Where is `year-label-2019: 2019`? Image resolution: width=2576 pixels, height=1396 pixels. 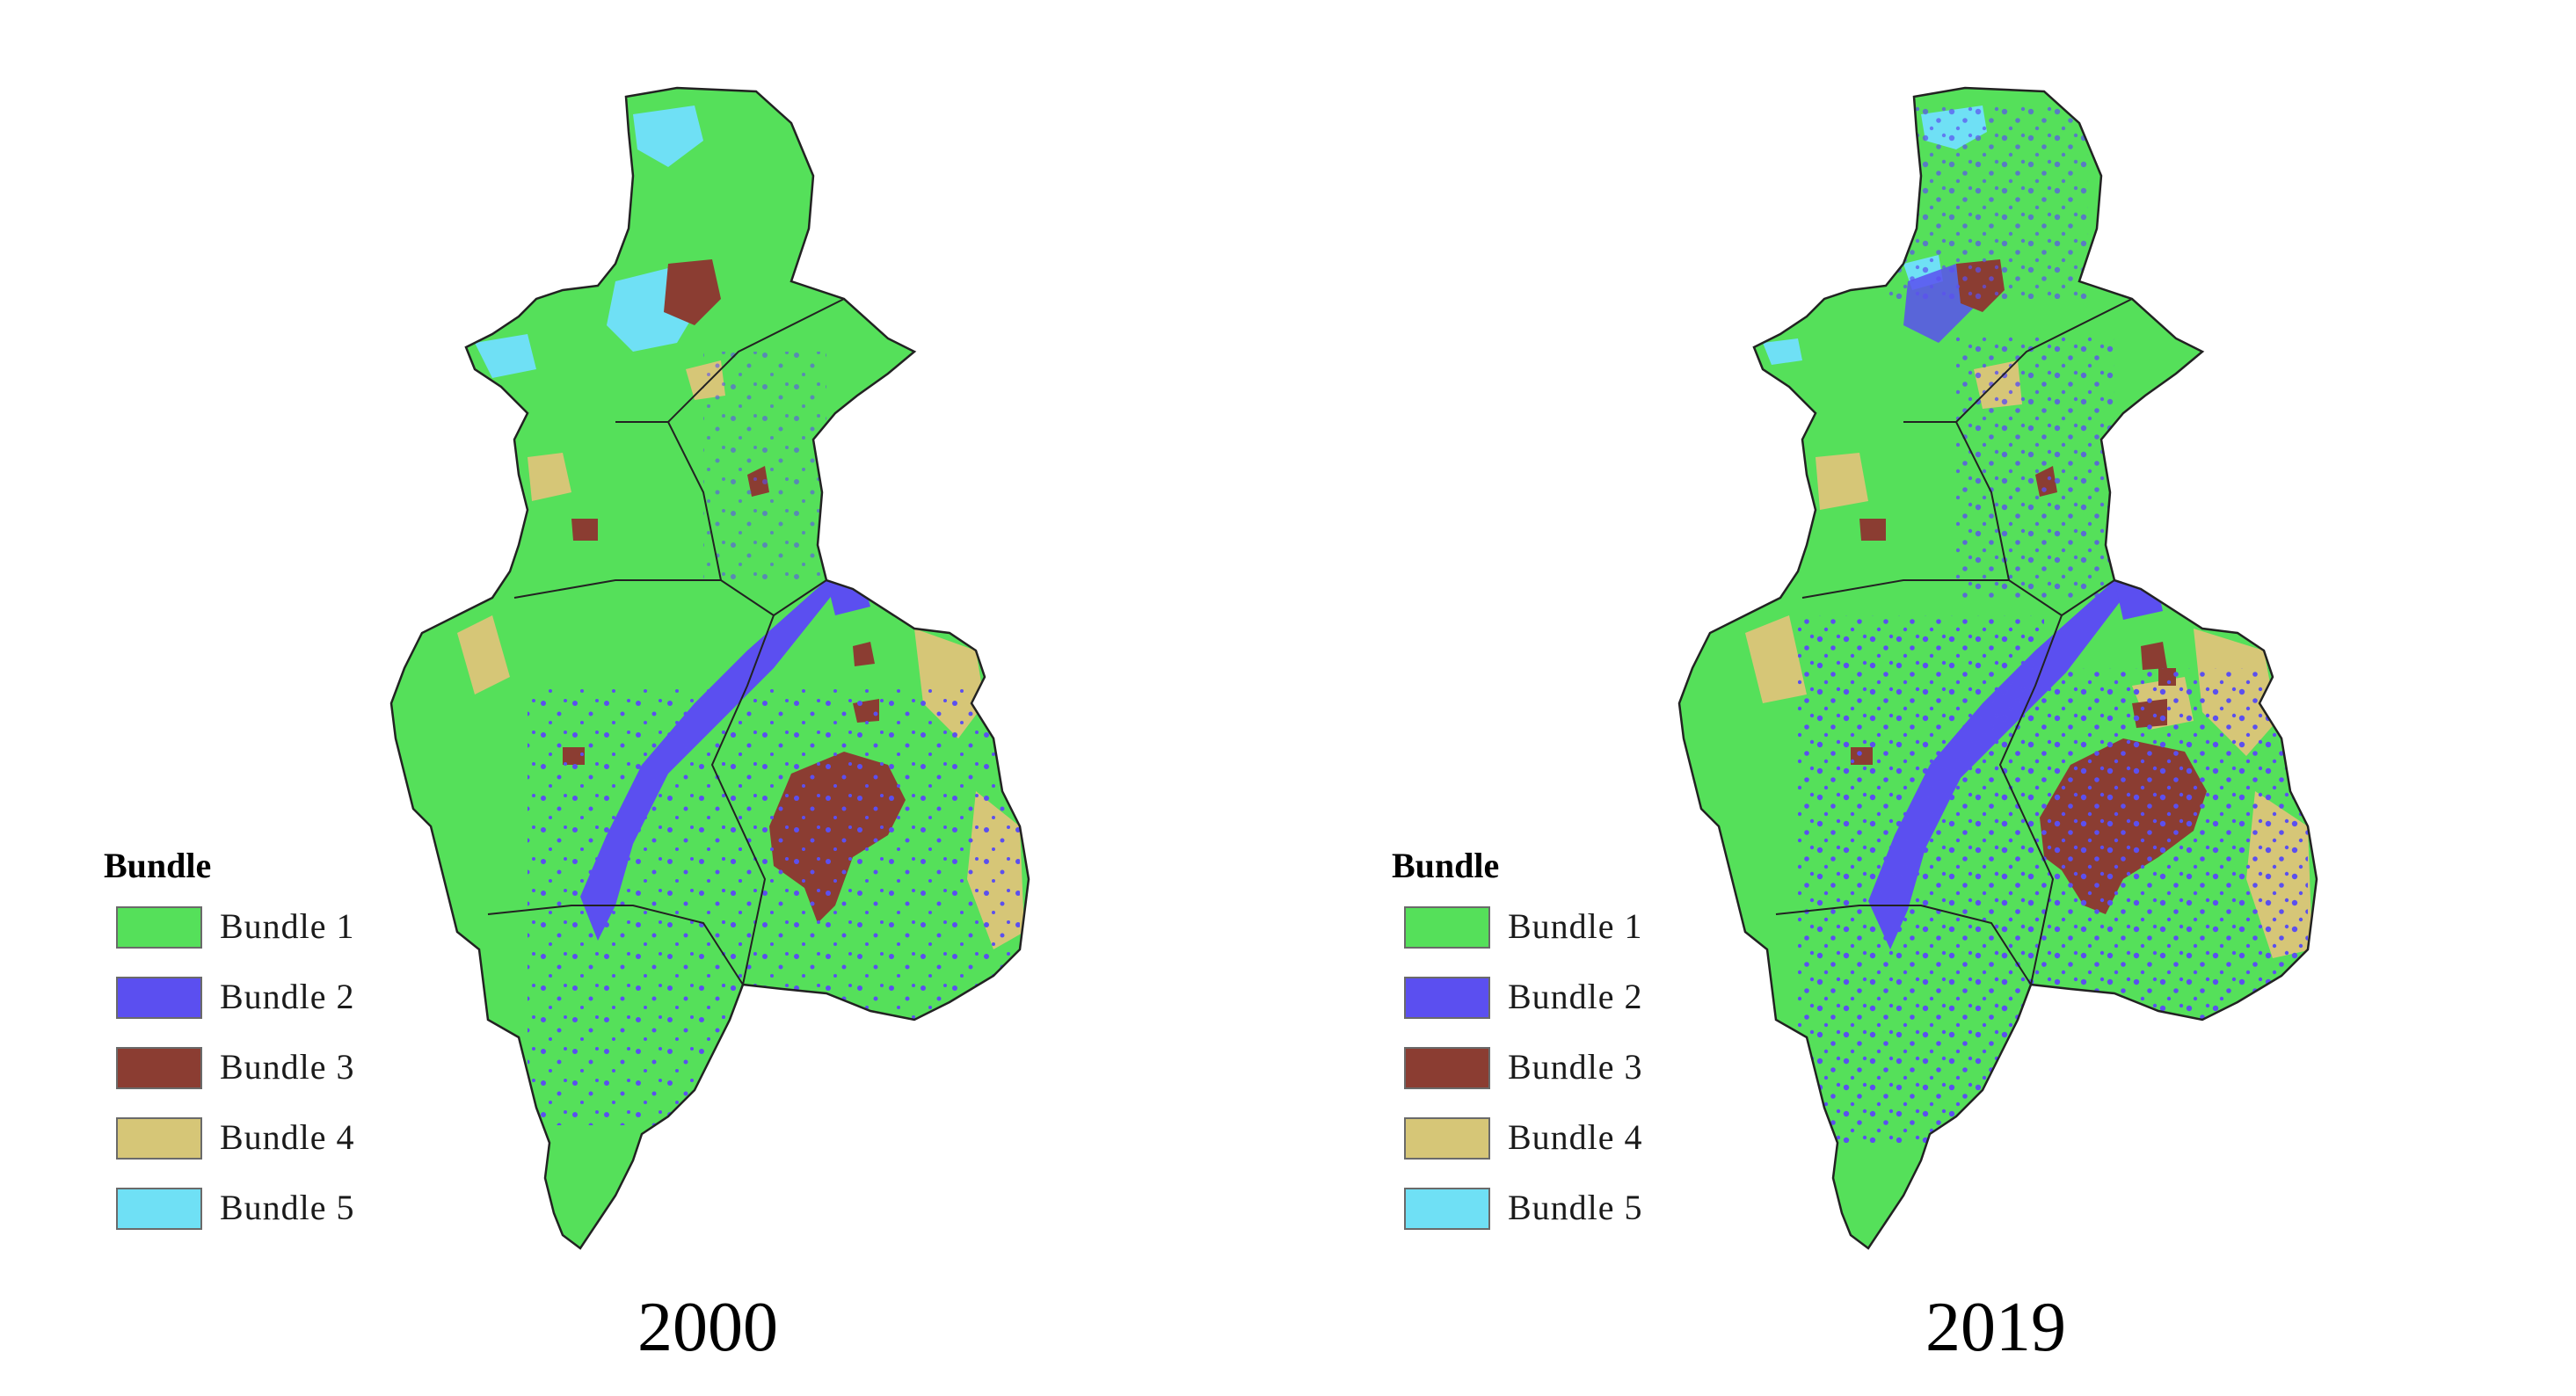
year-label-2019: 2019 is located at coordinates (1995, 1327).